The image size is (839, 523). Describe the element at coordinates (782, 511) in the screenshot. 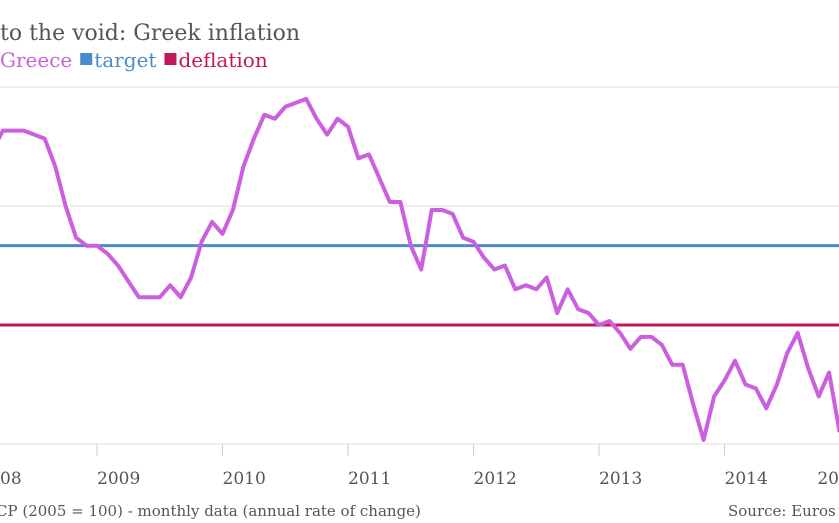

I see `source: Source: Euros` at that location.